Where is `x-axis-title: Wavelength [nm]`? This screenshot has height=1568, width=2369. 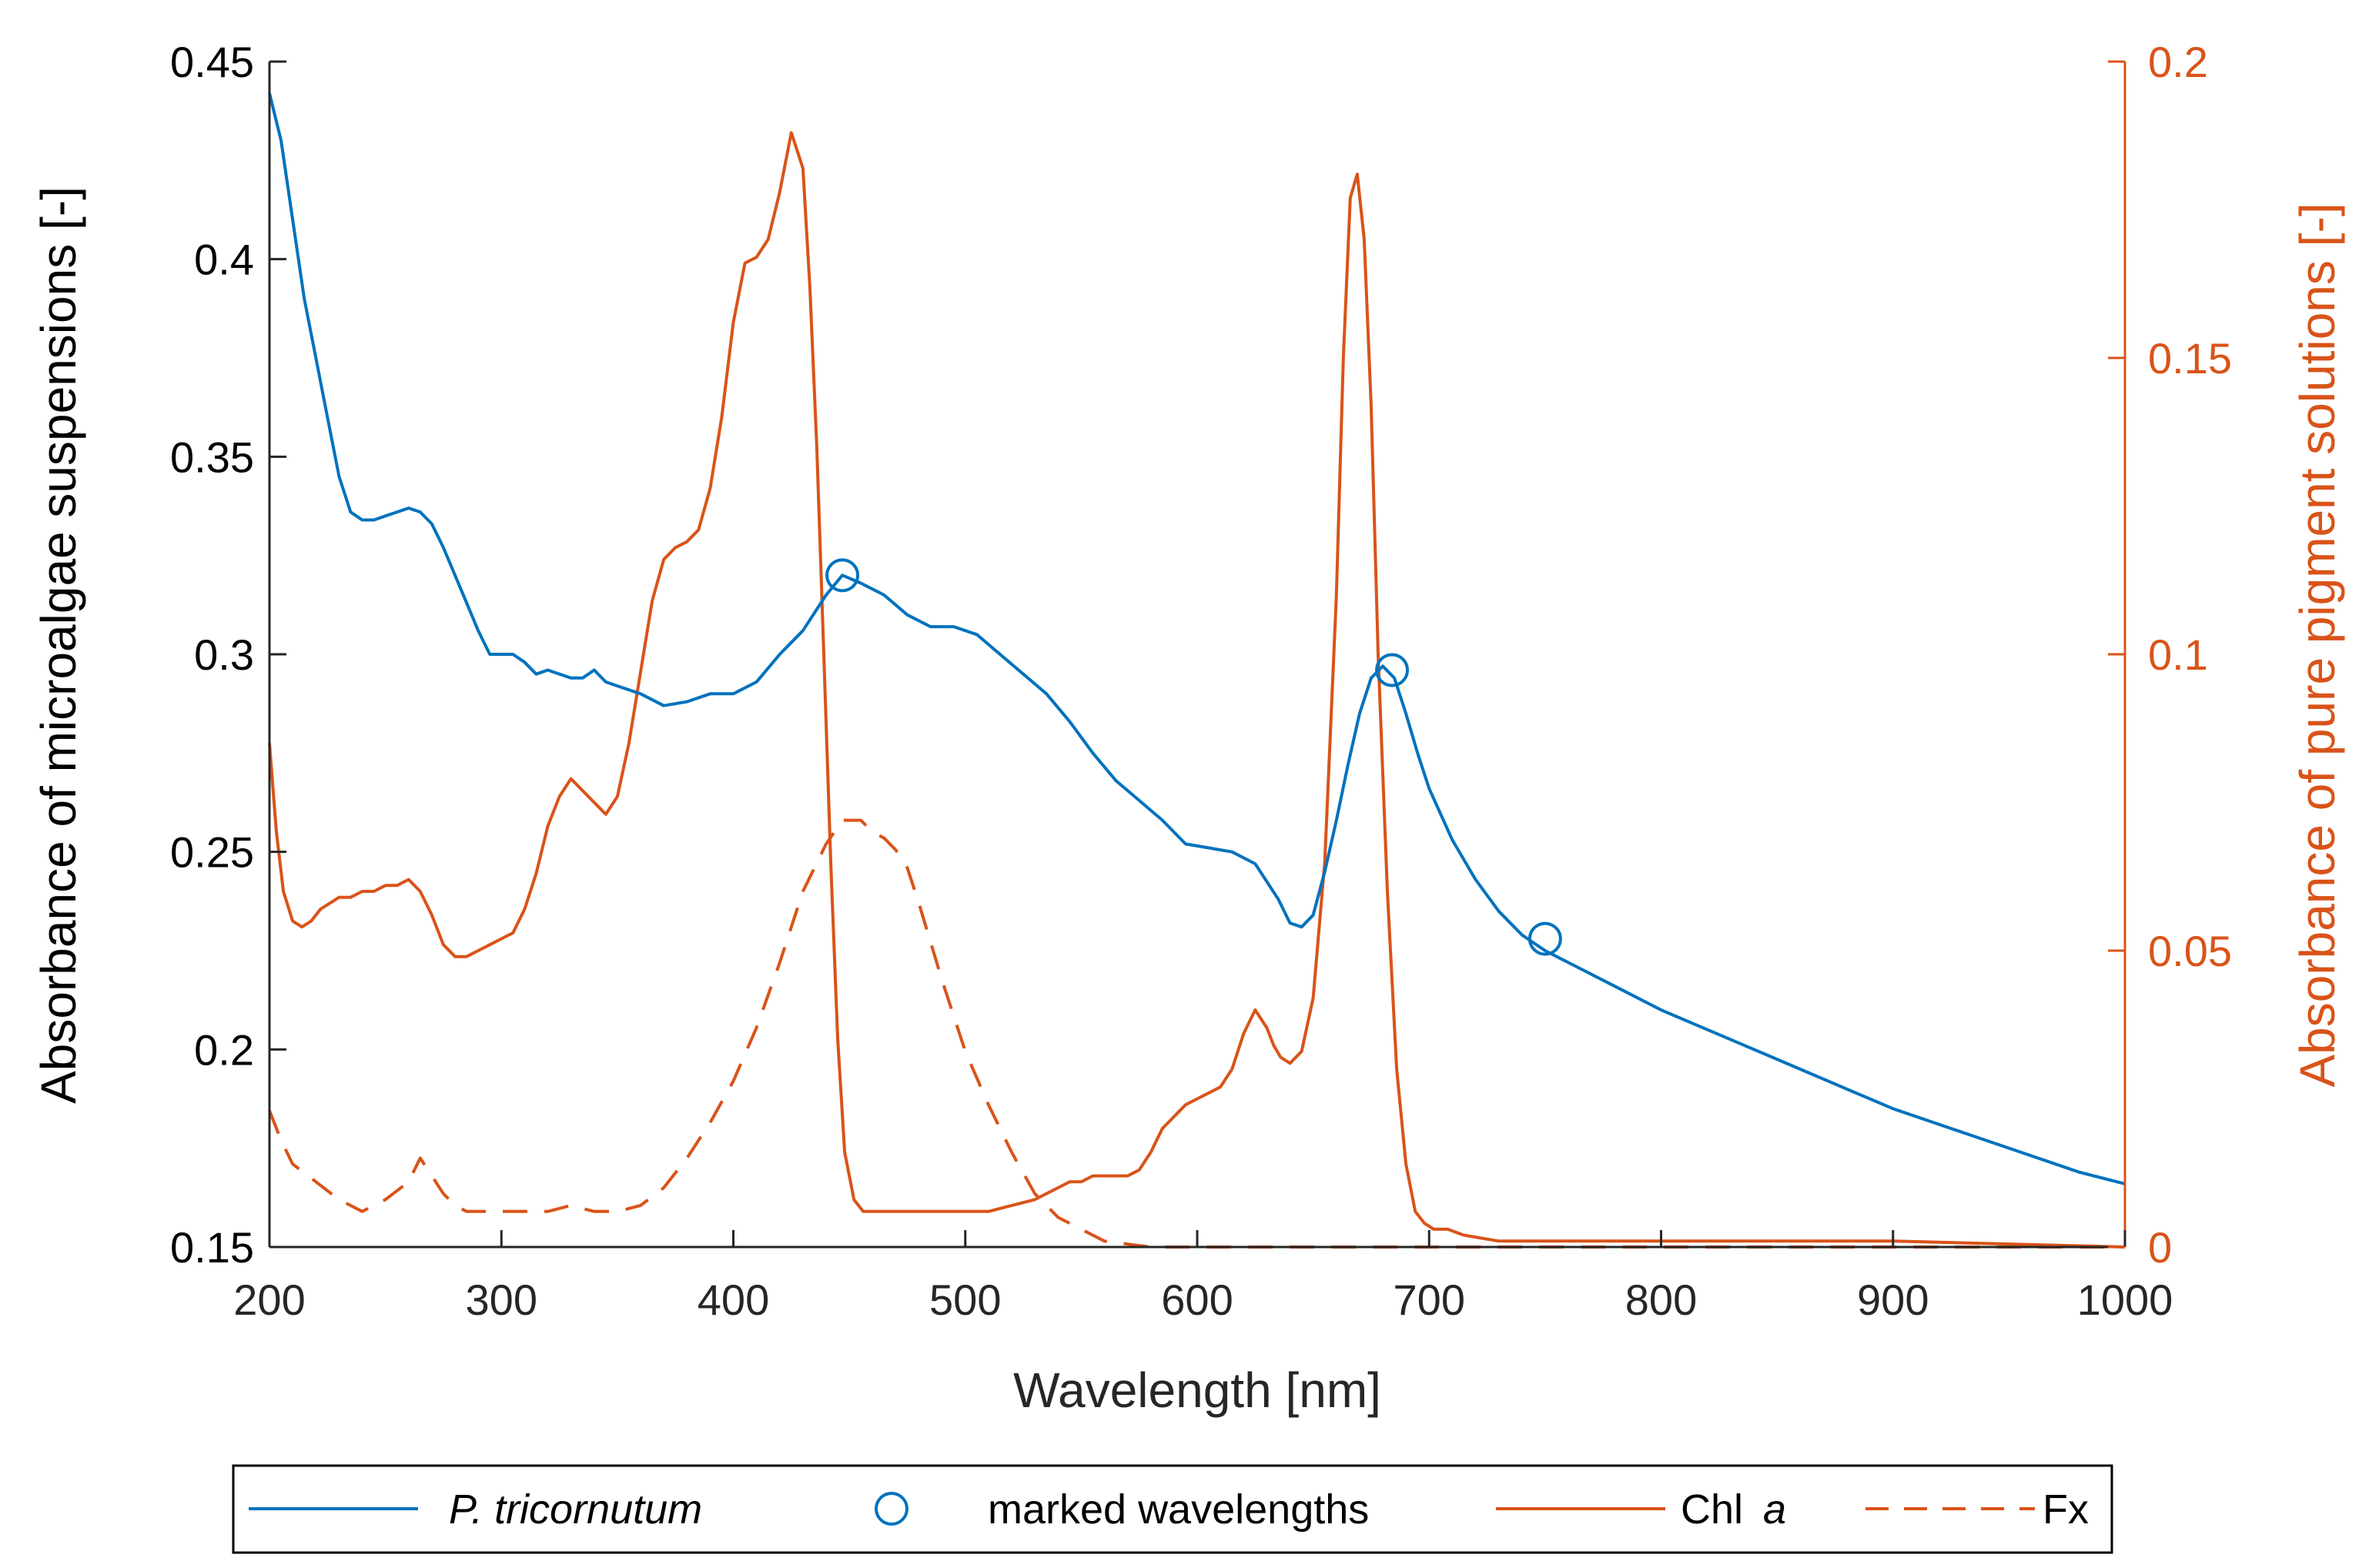 x-axis-title: Wavelength [nm] is located at coordinates (1197, 1390).